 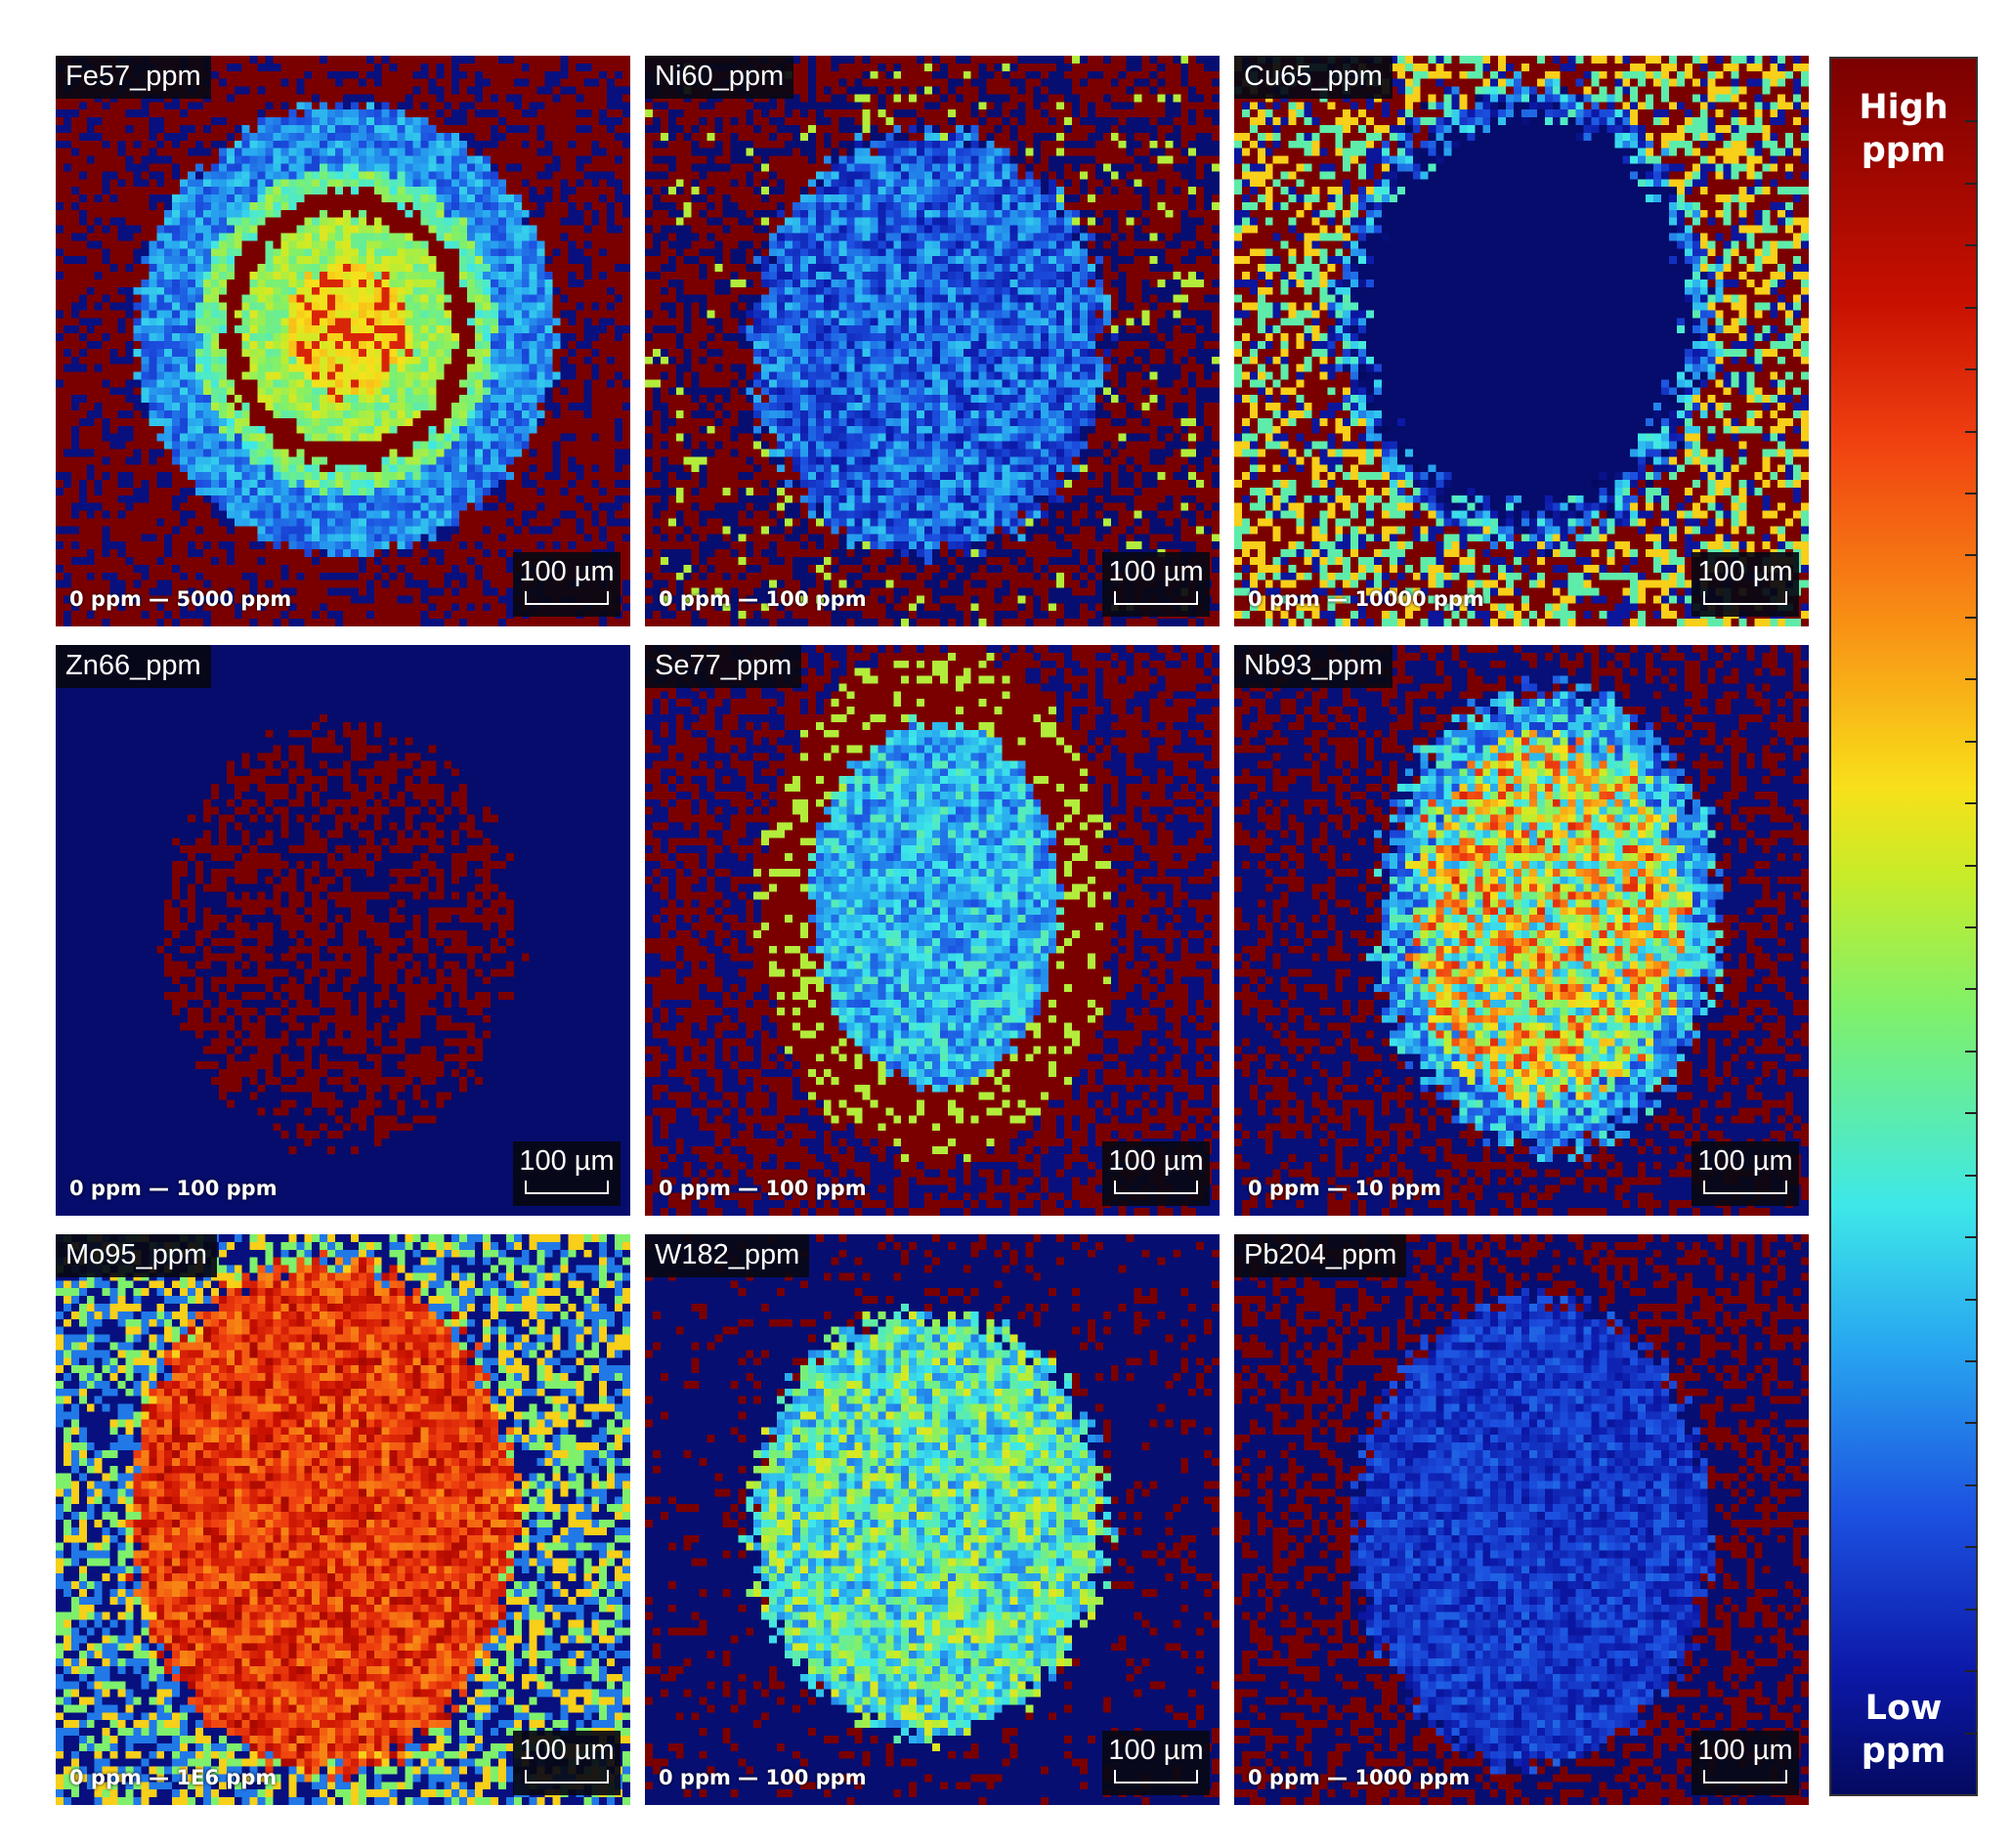 I want to click on panel-title: W182_ppm, so click(x=727, y=1255).